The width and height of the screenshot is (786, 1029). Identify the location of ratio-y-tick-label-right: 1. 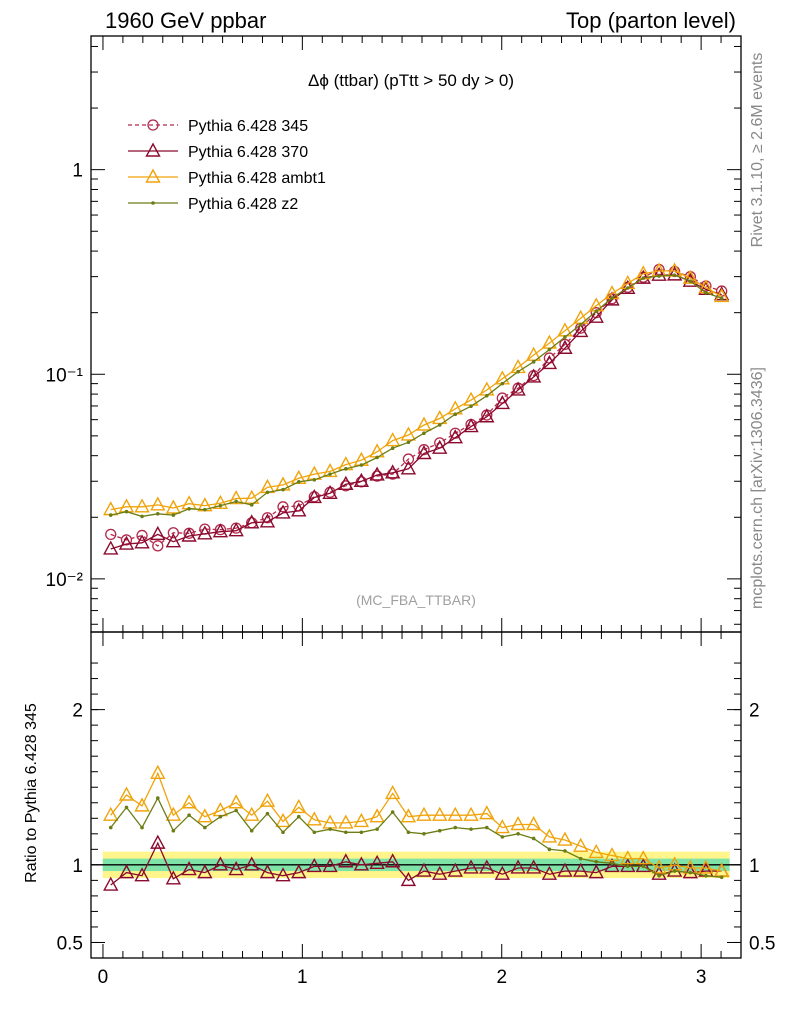
(754, 866).